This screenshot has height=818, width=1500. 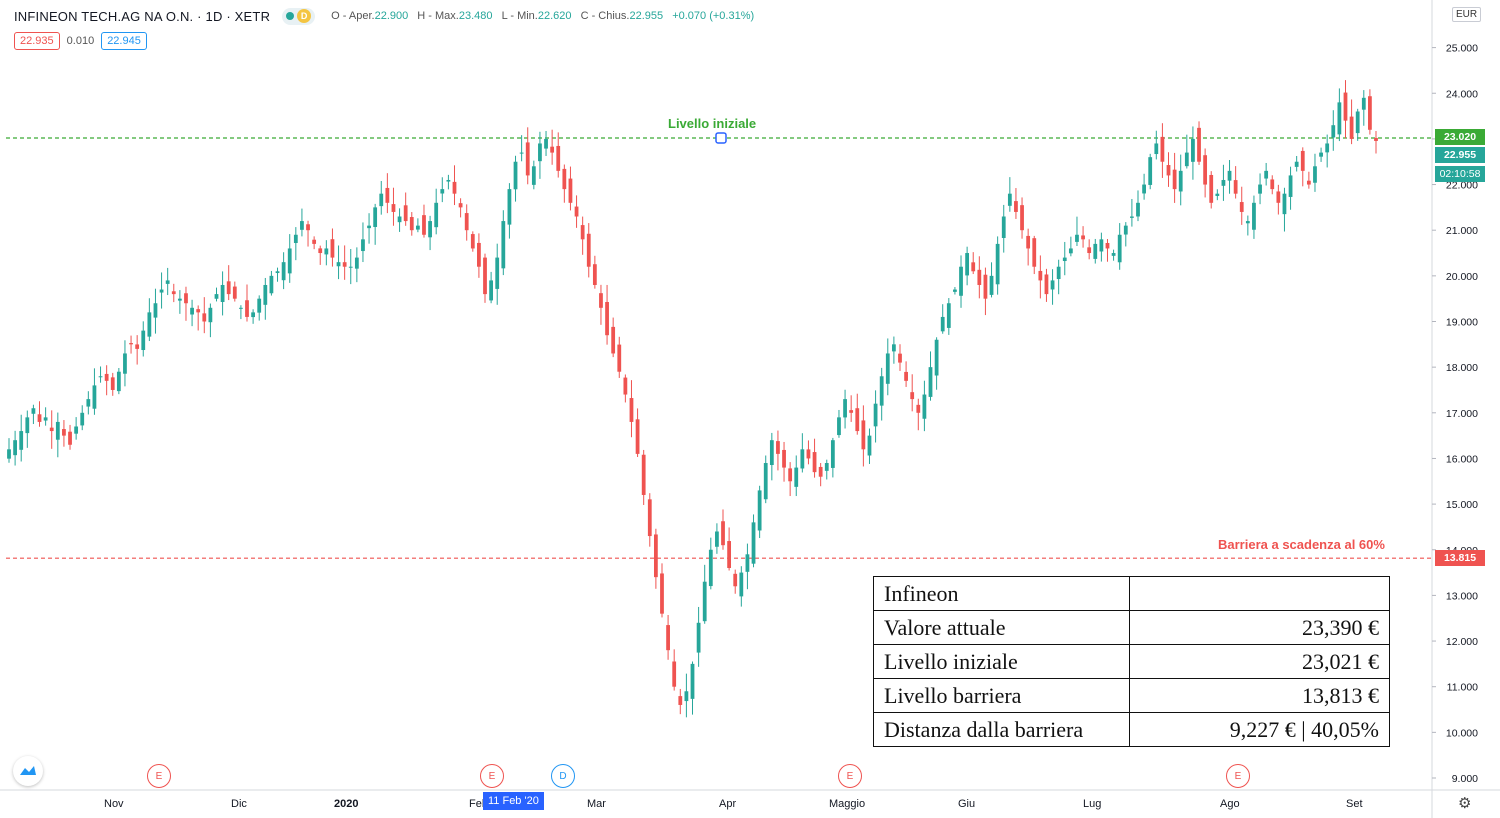 What do you see at coordinates (1462, 94) in the screenshot?
I see `y-tick-label: 24.000` at bounding box center [1462, 94].